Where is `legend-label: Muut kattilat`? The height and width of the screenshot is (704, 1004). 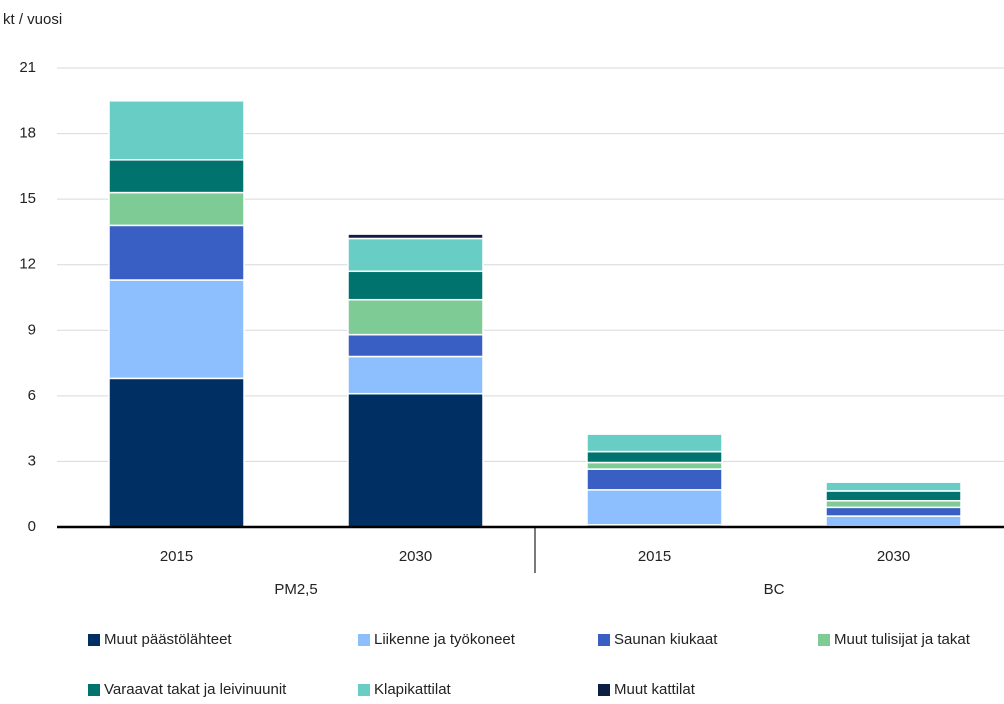
legend-label: Muut kattilat is located at coordinates (655, 689).